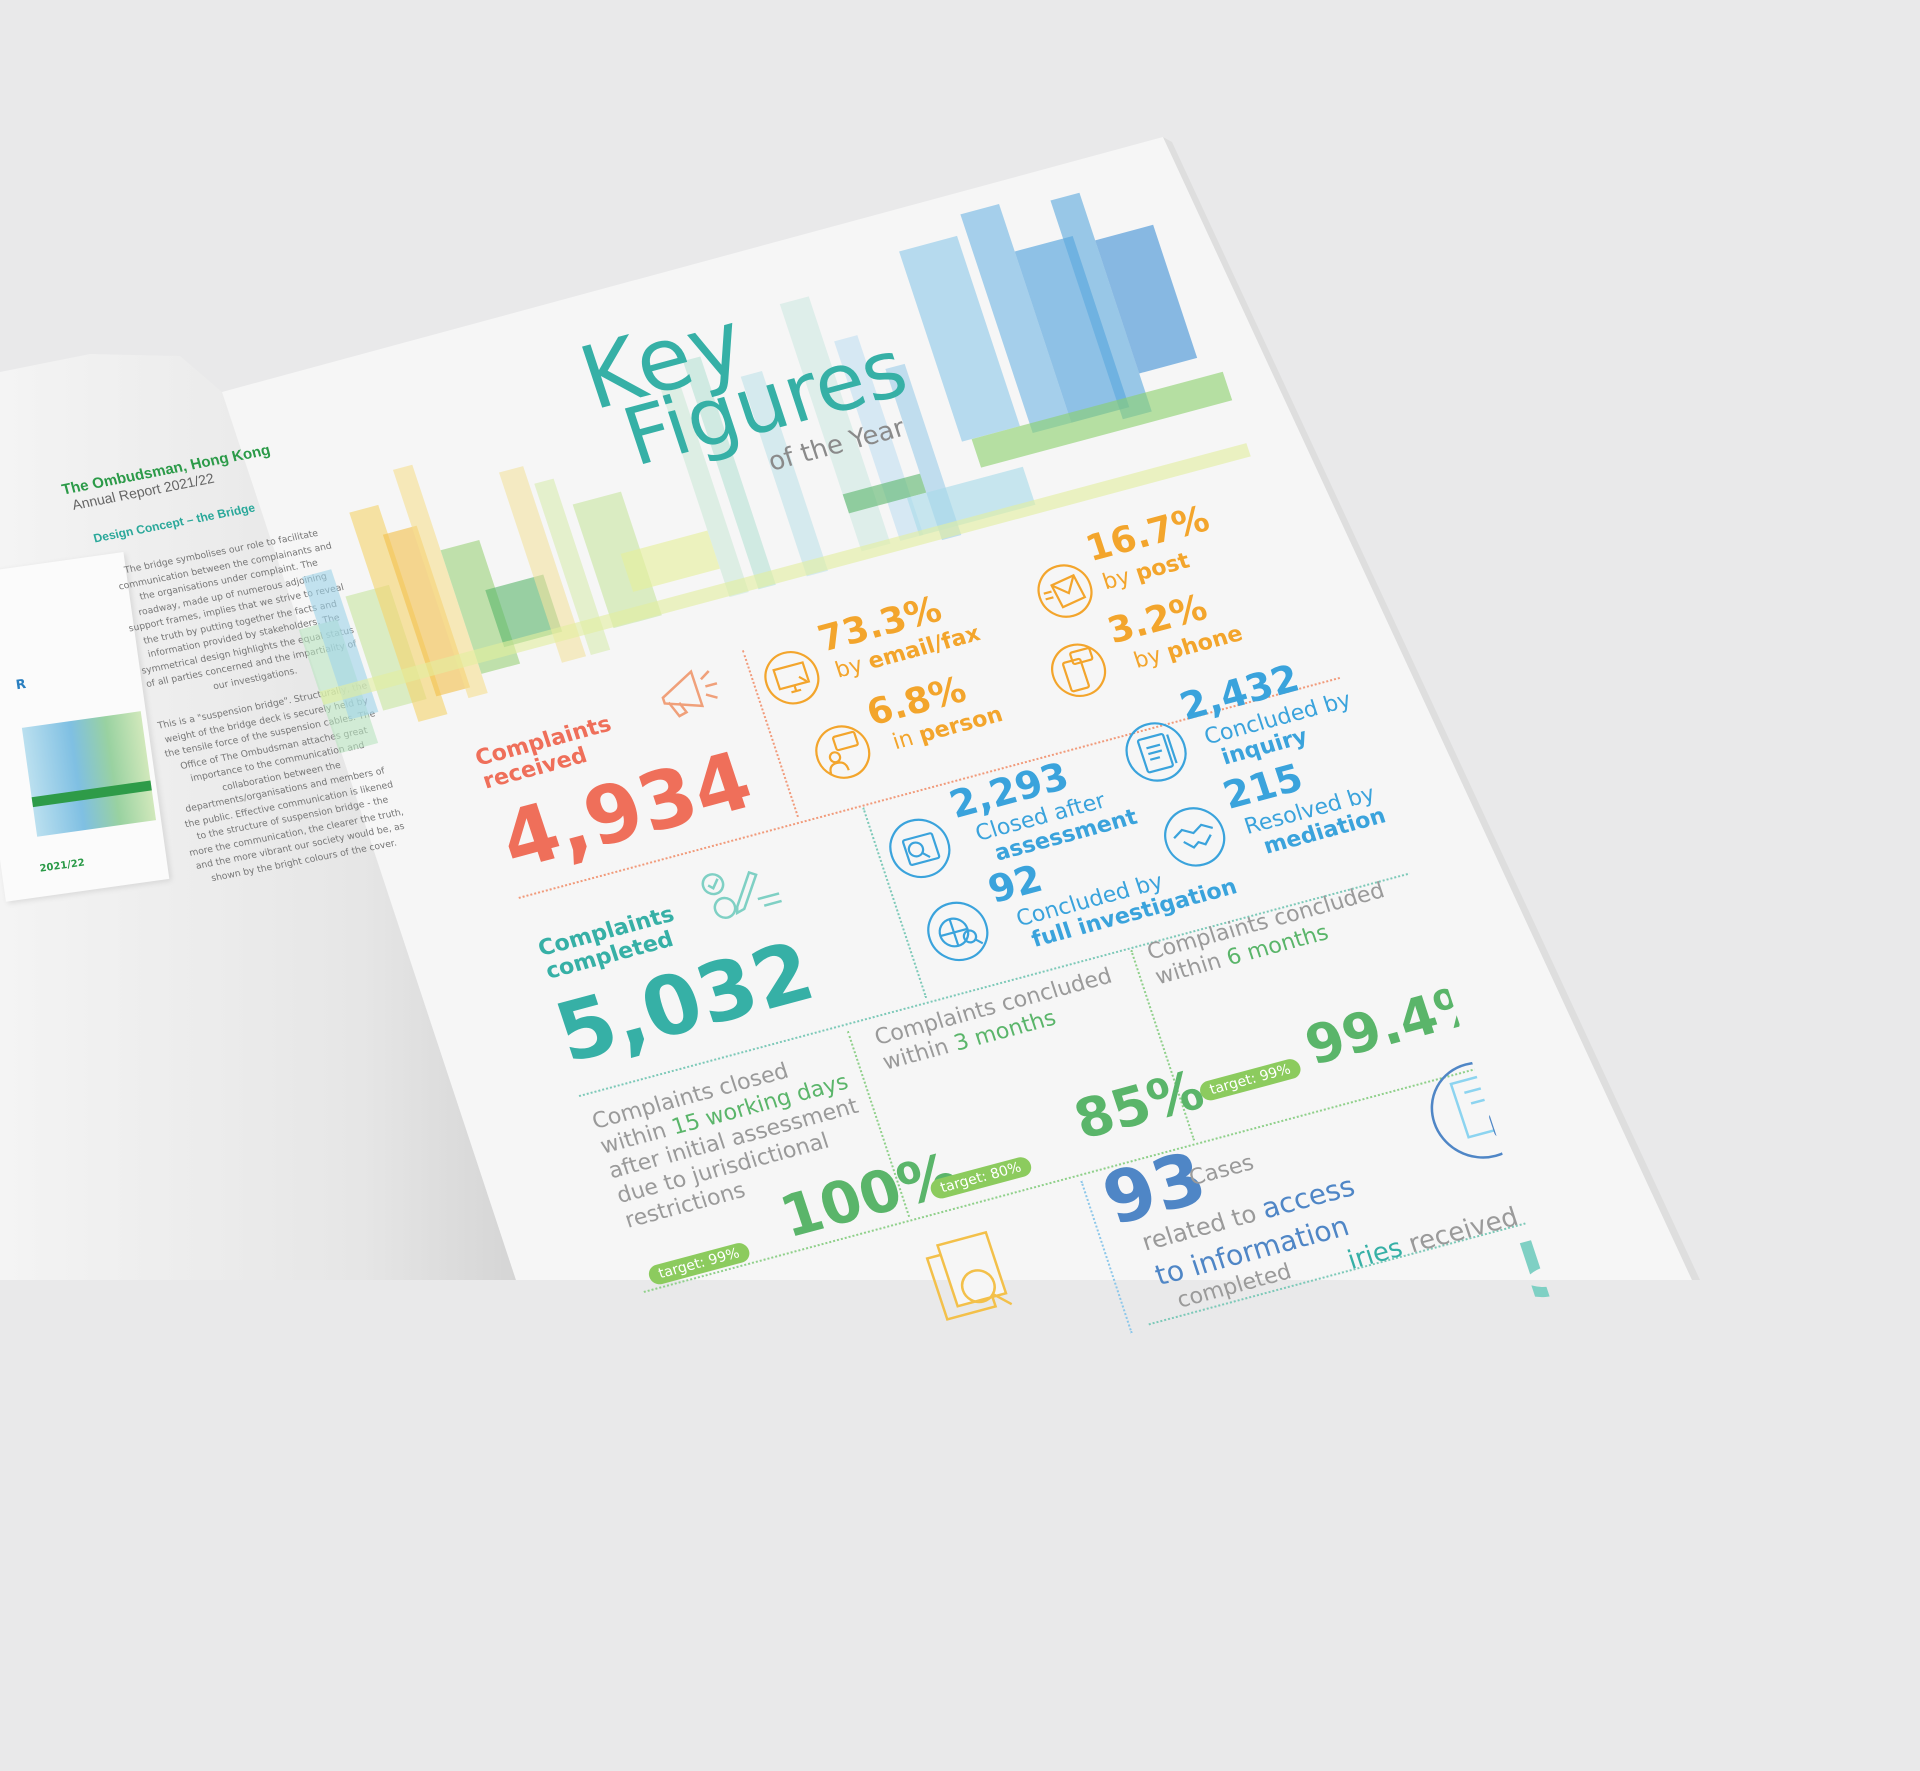 The image size is (1920, 1771). I want to click on cover-letter: R, so click(20, 685).